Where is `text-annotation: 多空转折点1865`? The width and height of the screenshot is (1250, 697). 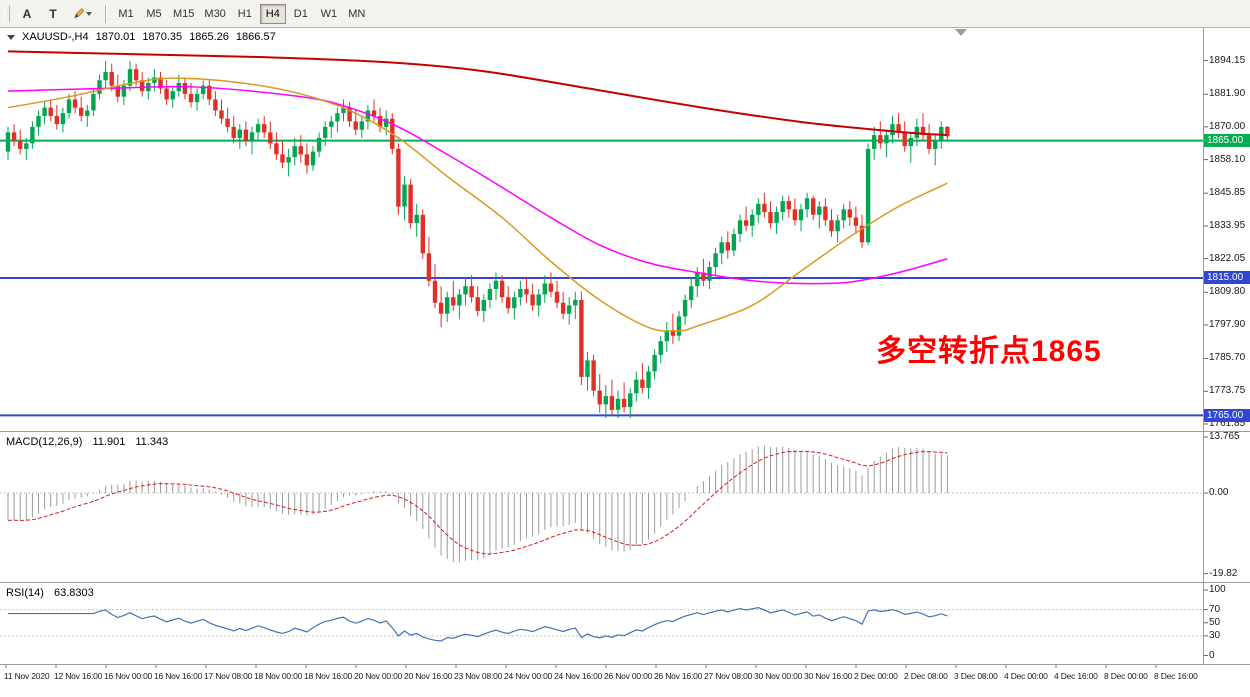 text-annotation: 多空转折点1865 is located at coordinates (989, 351).